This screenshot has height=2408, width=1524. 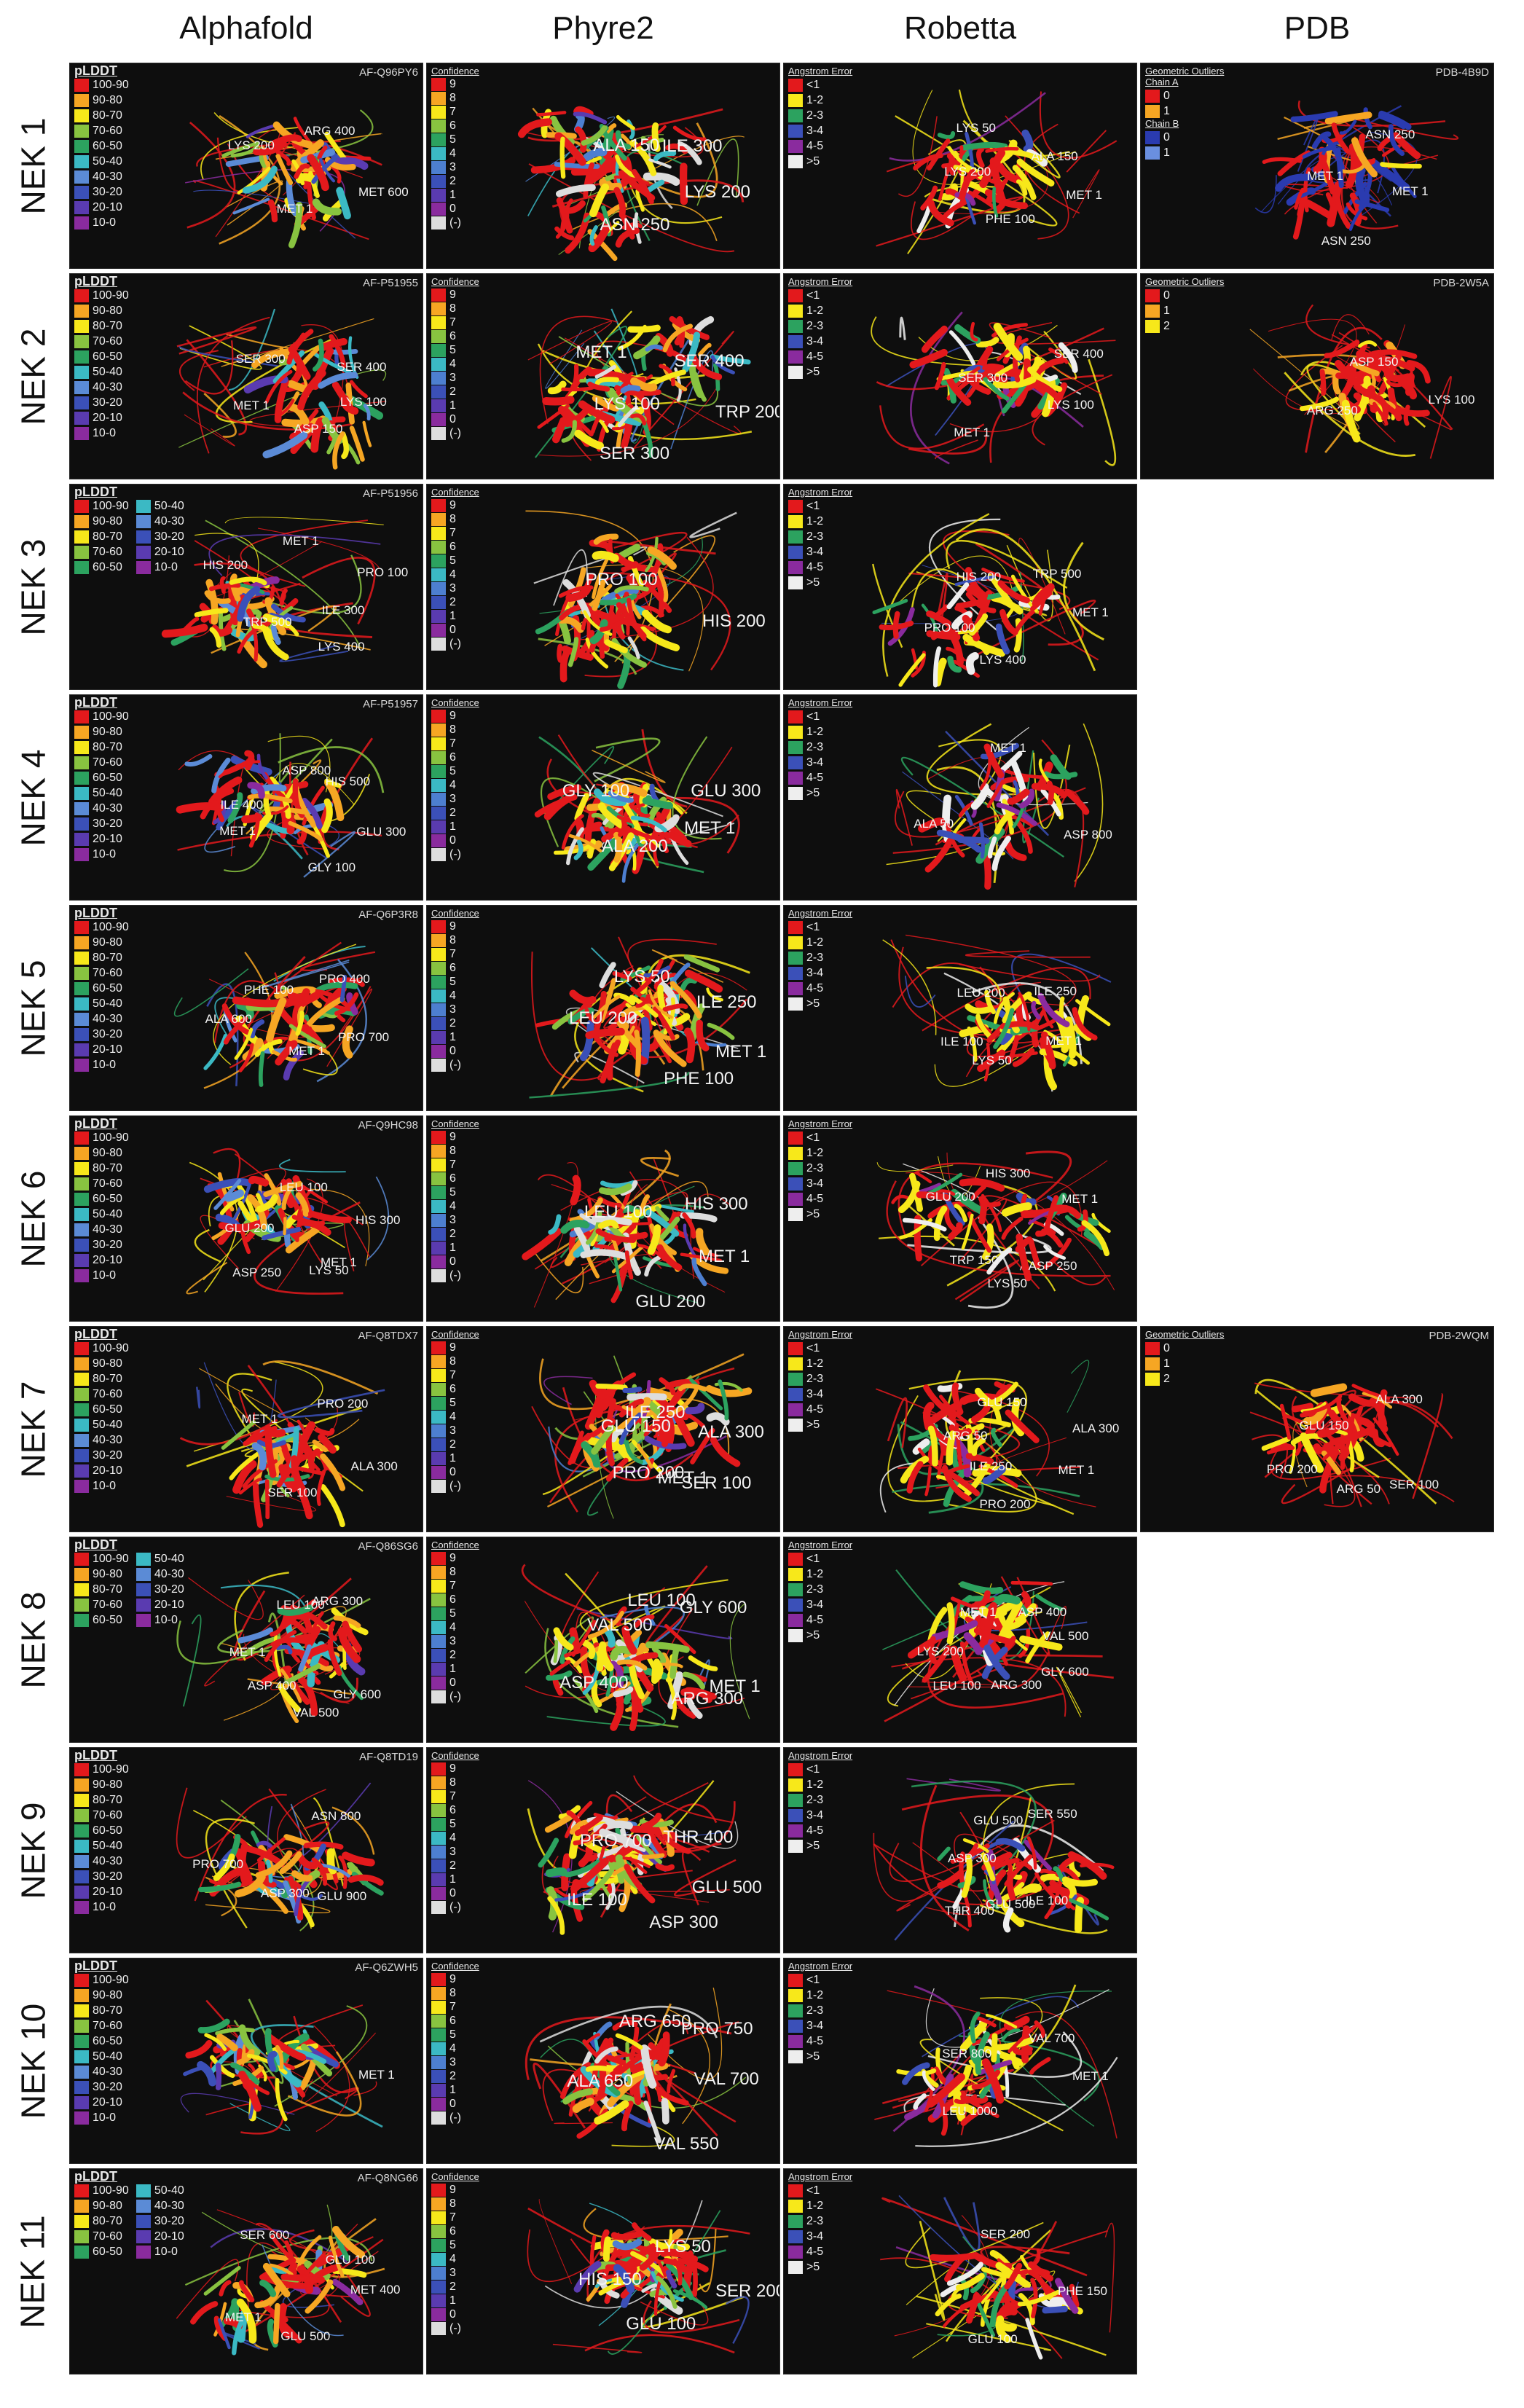 I want to click on residue-label: ASP 300, so click(x=683, y=1923).